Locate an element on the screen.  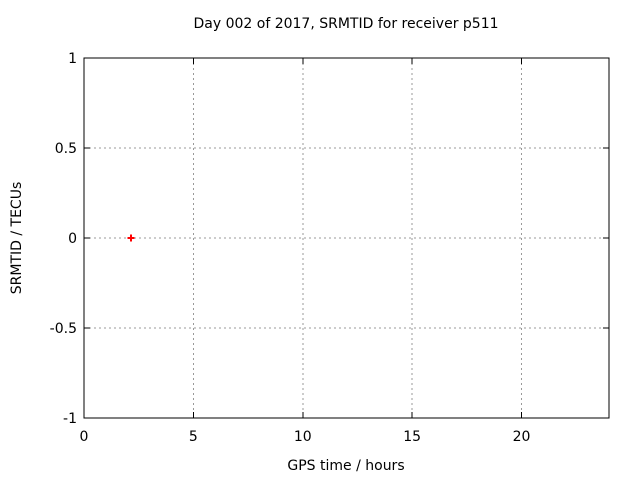
y-tick-label: -1 is located at coordinates (70, 419).